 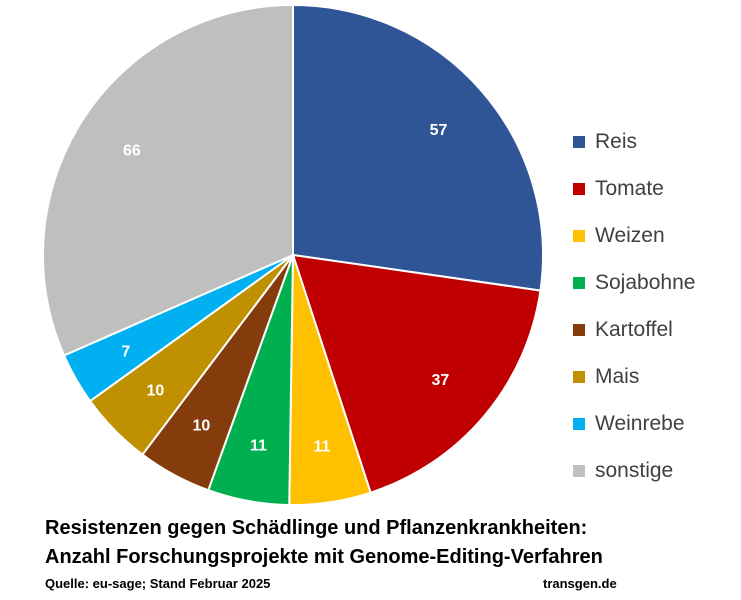 What do you see at coordinates (132, 151) in the screenshot?
I see `data-label-sonstige: 66` at bounding box center [132, 151].